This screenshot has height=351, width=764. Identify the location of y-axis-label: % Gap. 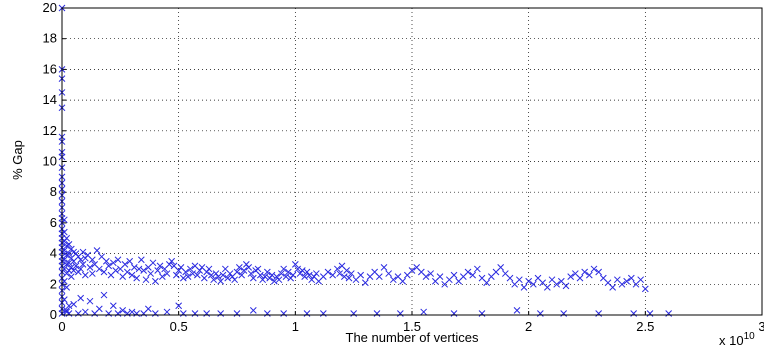
(17, 160).